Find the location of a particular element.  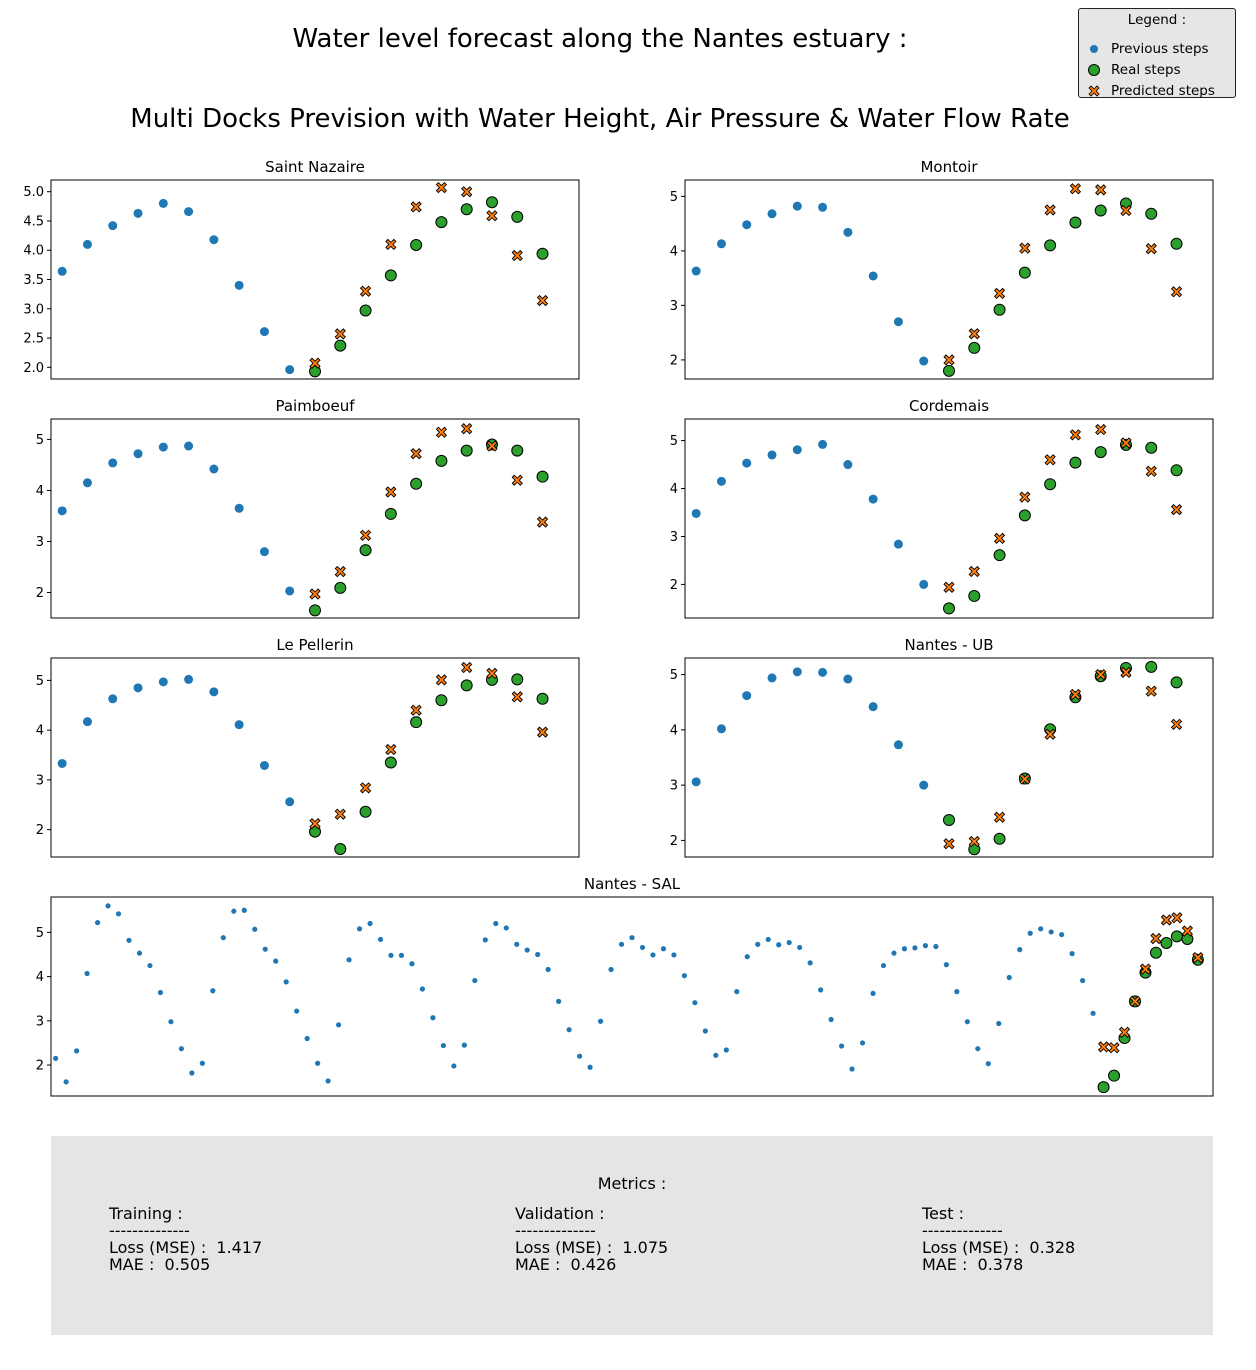

legend-label-previous: Previous steps is located at coordinates (1160, 49).